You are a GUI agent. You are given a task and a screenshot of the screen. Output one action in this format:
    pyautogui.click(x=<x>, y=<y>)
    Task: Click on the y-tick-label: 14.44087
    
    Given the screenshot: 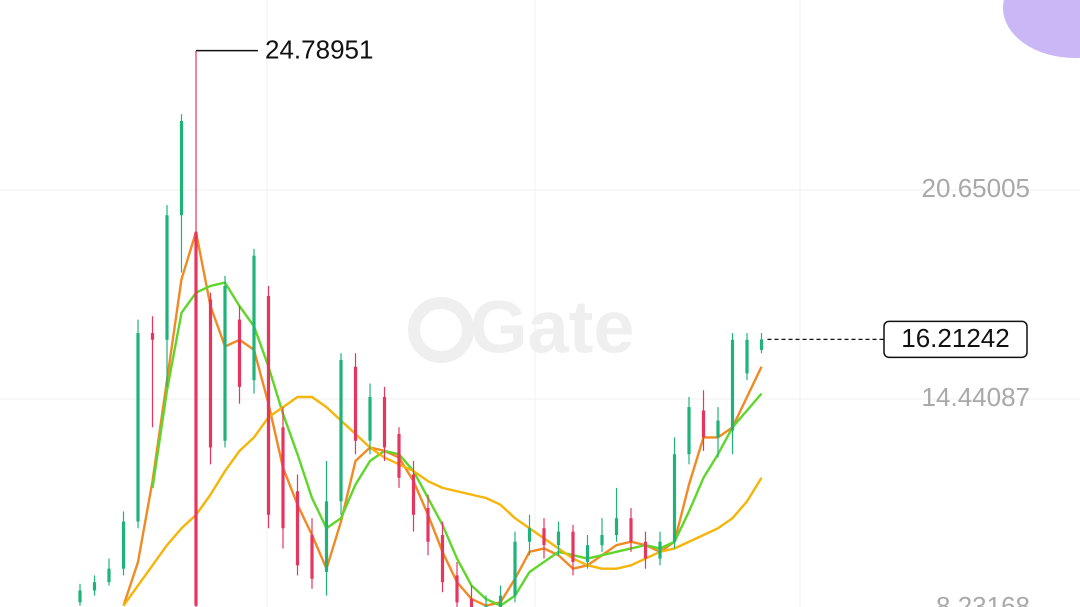 What is the action you would take?
    pyautogui.click(x=976, y=397)
    